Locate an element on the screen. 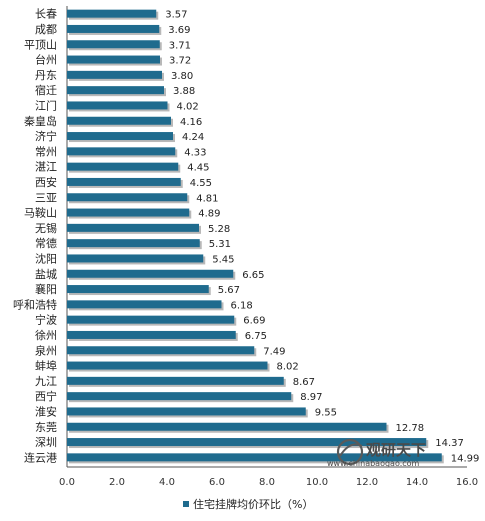 This screenshot has height=521, width=485. value-label: 9.55 is located at coordinates (326, 412).